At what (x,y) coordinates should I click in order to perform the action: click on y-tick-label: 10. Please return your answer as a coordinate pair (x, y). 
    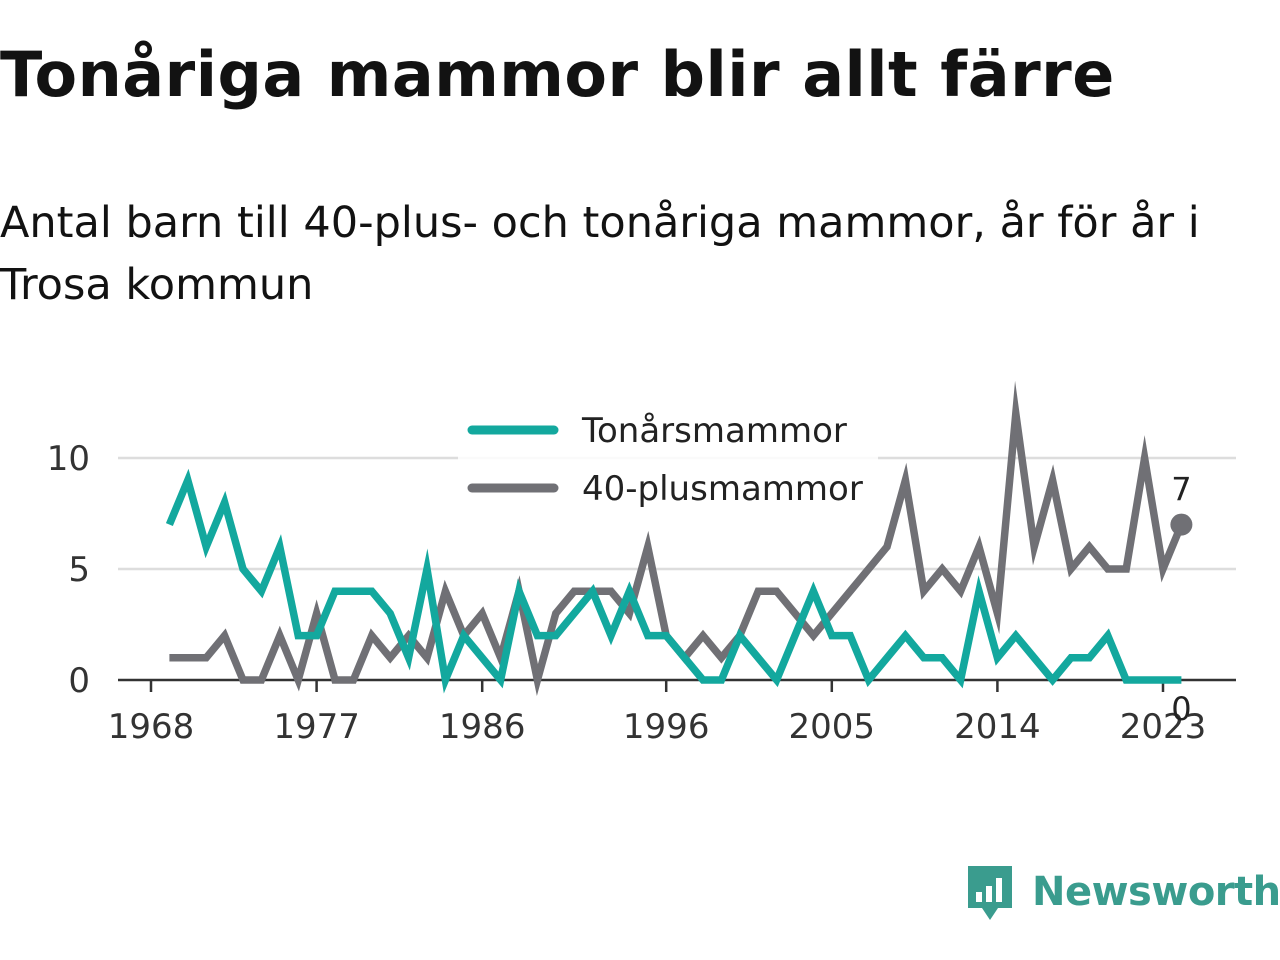
    Looking at the image, I should click on (68, 459).